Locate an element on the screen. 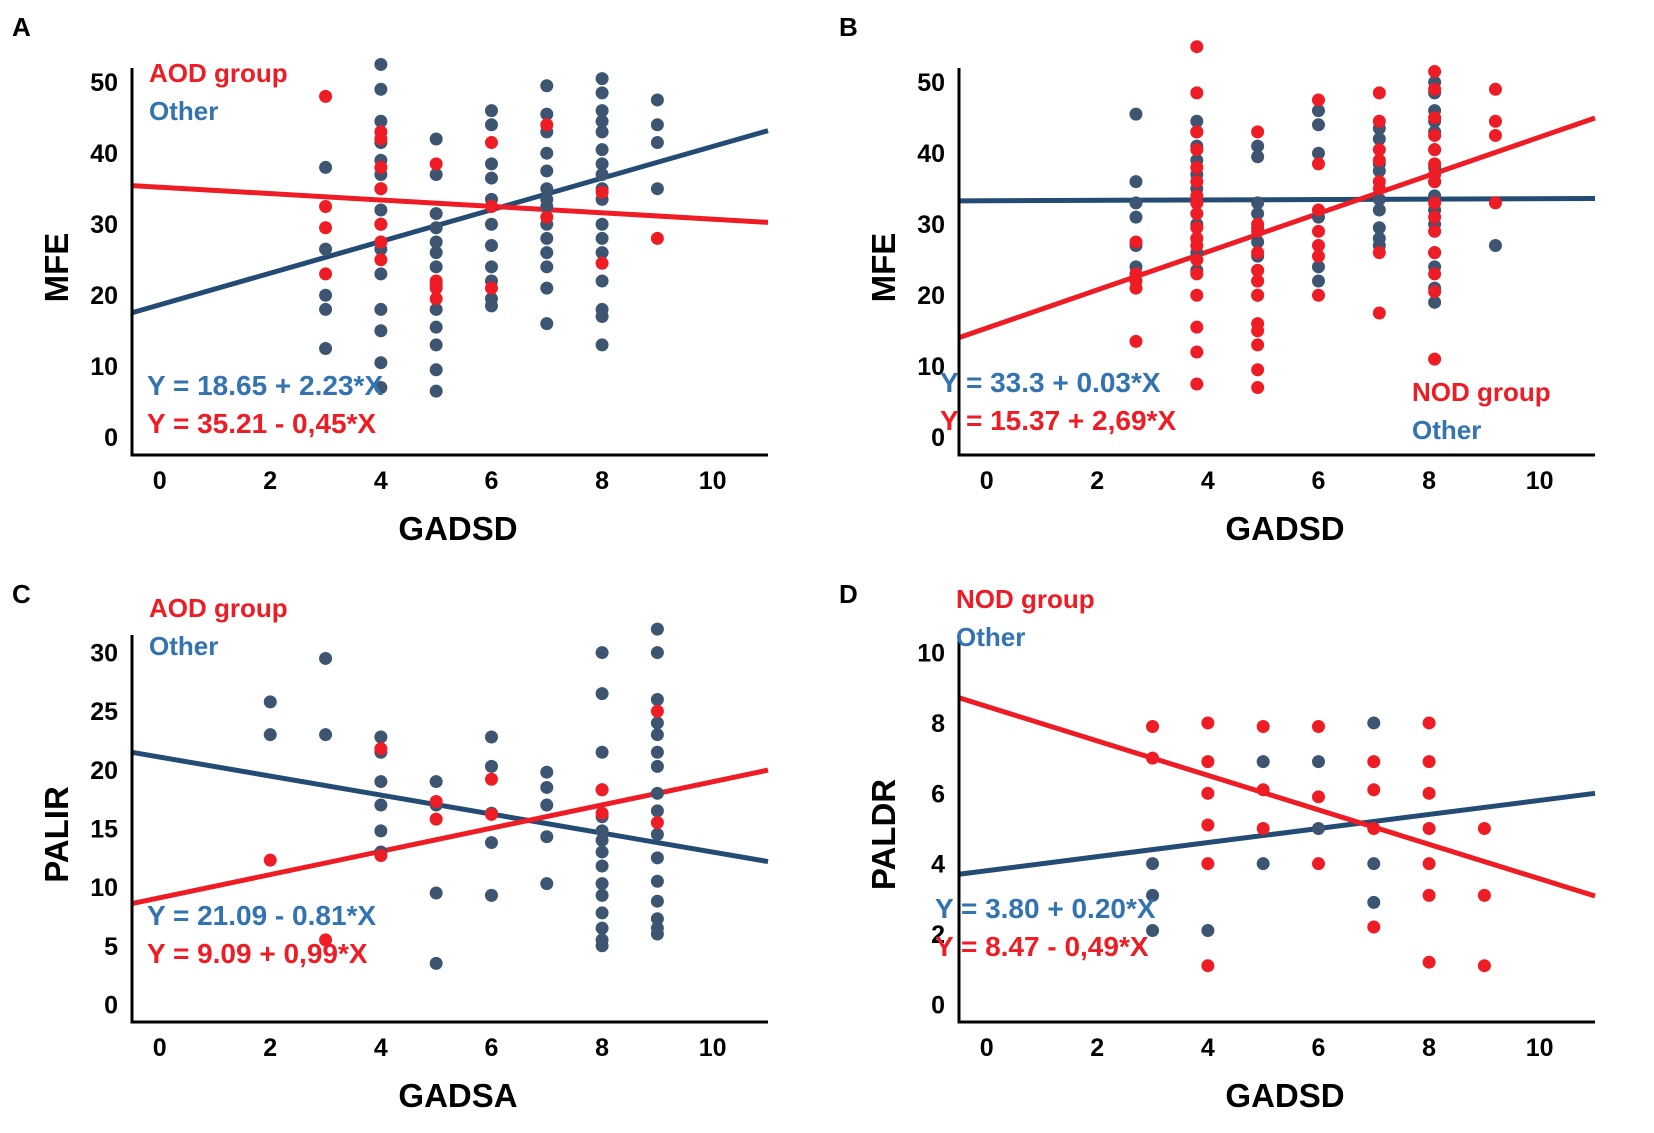 The width and height of the screenshot is (1654, 1133). y-tick-label: 6 is located at coordinates (938, 794).